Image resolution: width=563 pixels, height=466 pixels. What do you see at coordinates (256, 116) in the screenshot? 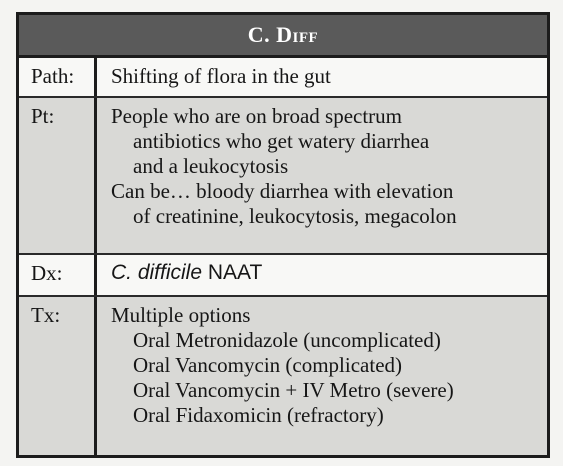
I see `pt-line: People who are on broad spectrum` at bounding box center [256, 116].